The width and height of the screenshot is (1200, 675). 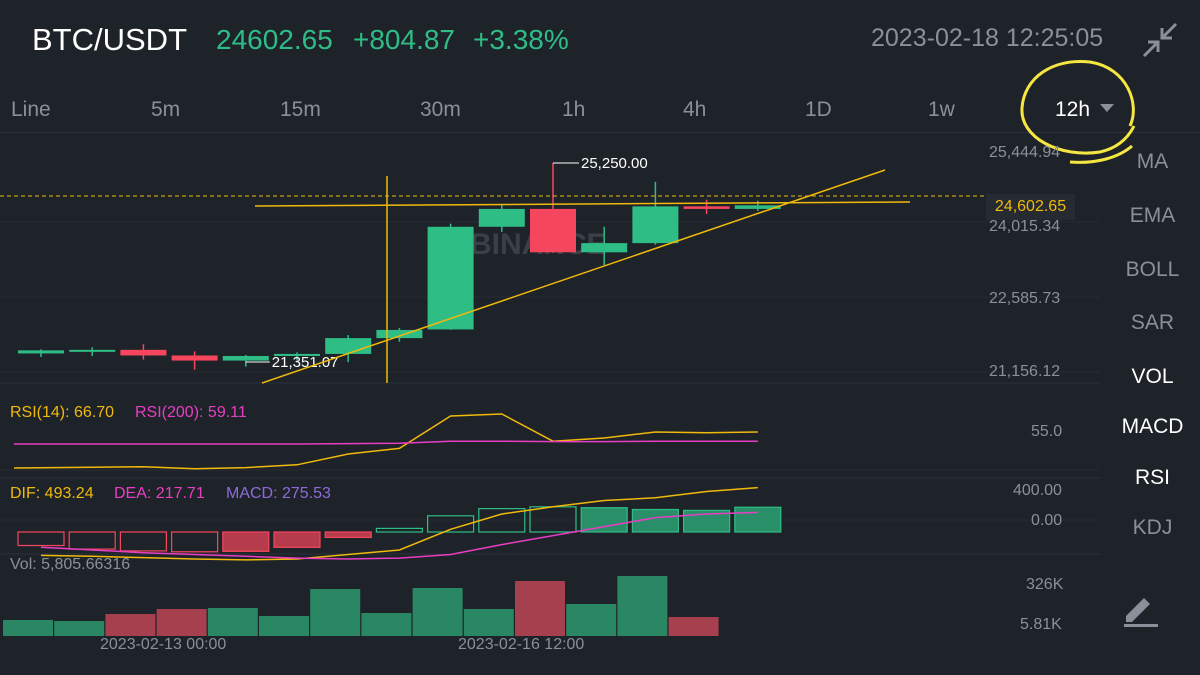 I want to click on time-axis-label: 2023-02-13 00:00, so click(x=163, y=644).